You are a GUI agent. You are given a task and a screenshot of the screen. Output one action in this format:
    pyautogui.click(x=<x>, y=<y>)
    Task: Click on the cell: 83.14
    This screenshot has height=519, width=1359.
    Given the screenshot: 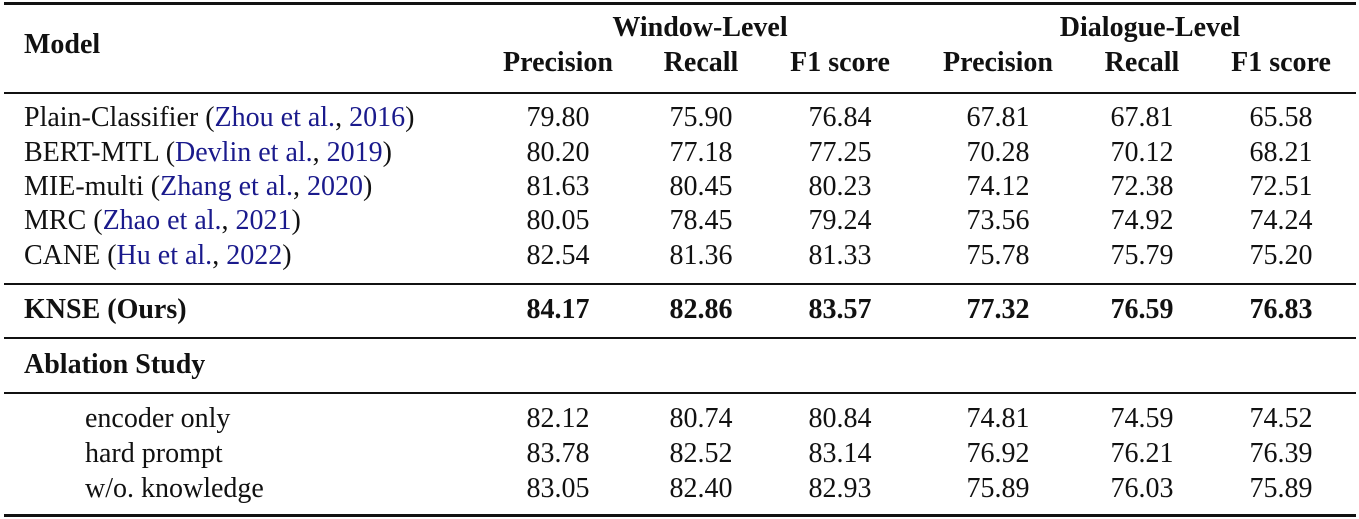 What is the action you would take?
    pyautogui.click(x=840, y=453)
    